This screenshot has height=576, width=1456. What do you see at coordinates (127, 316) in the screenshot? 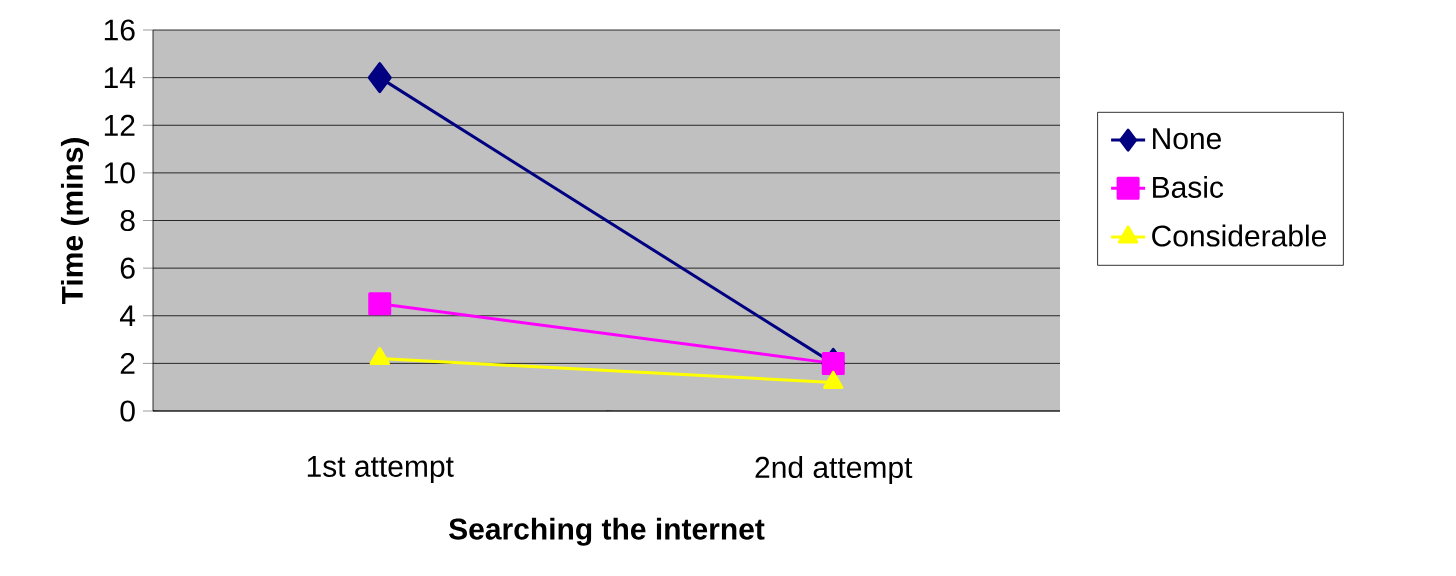
I see `y-tick-label: 4` at bounding box center [127, 316].